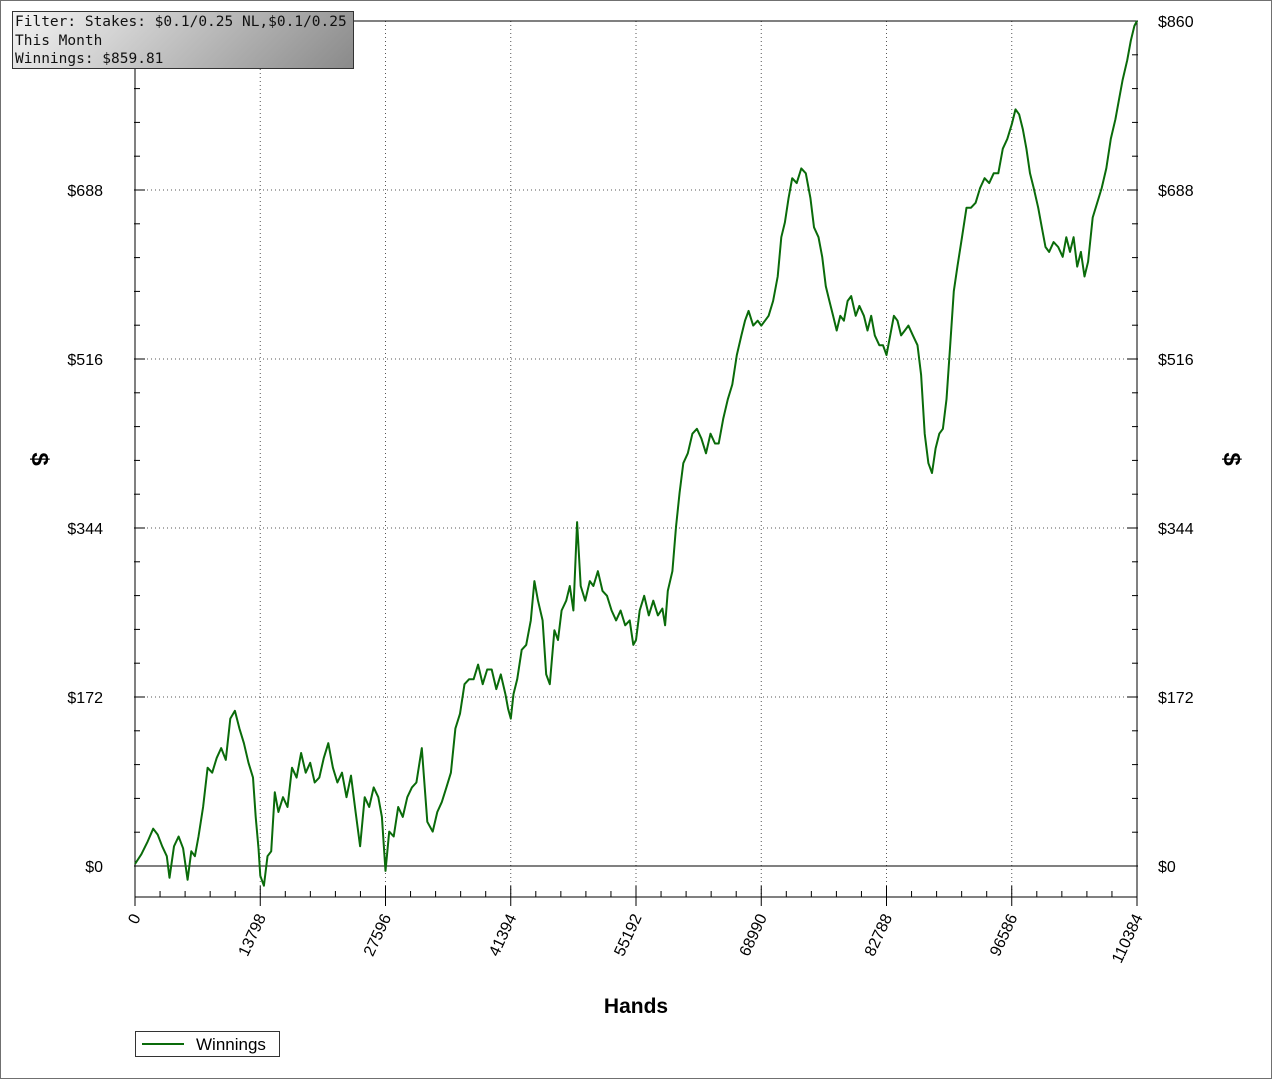  Describe the element at coordinates (85, 191) in the screenshot. I see `y-tick-label-left: $688` at that location.